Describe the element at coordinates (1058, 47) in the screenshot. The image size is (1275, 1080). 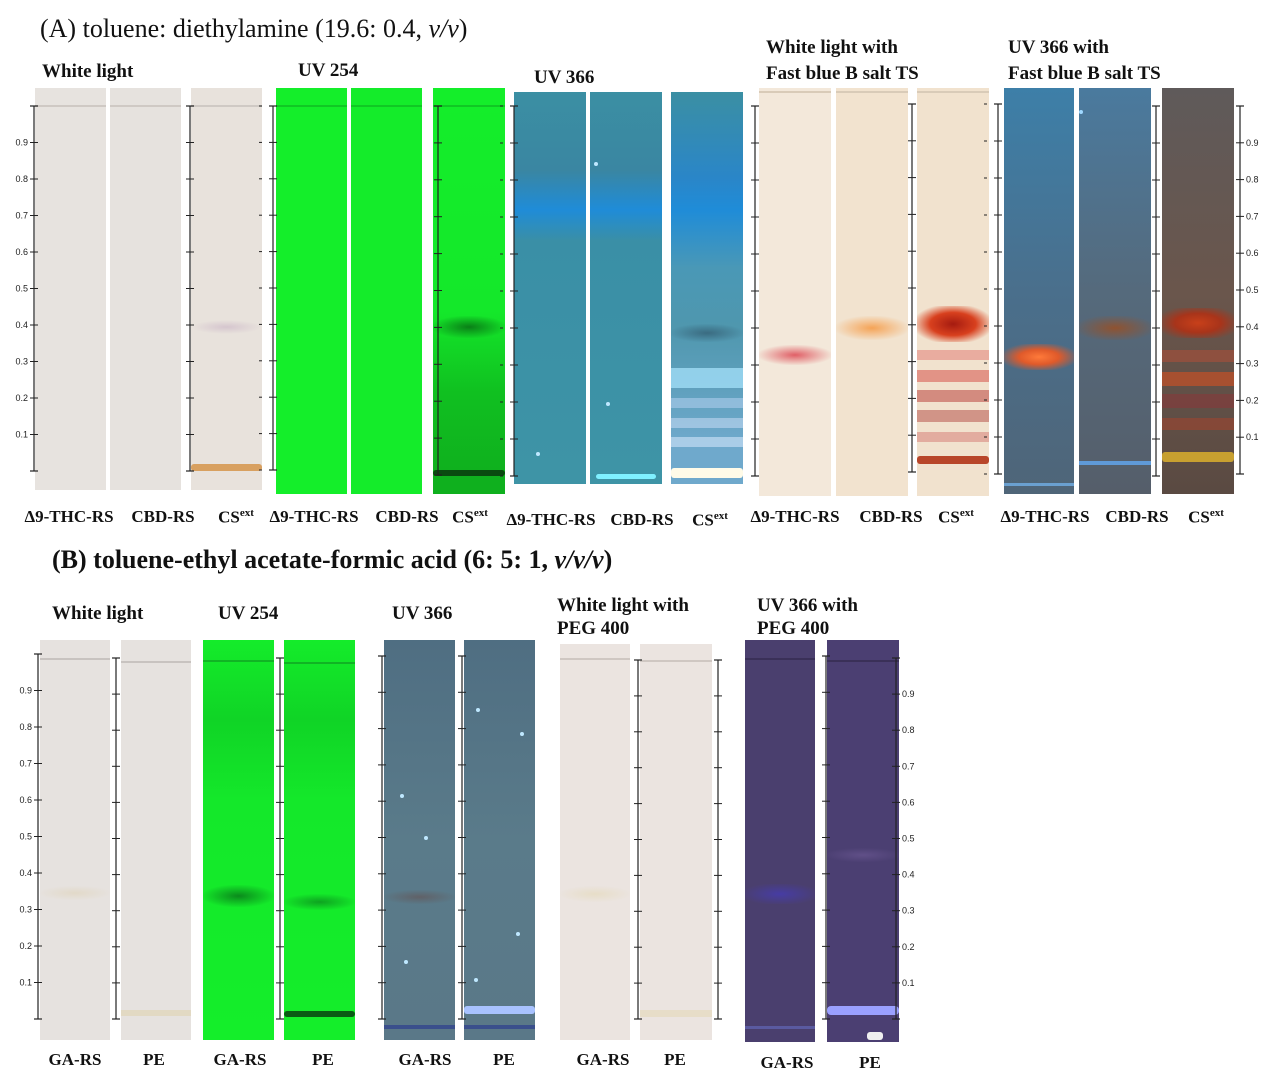
I see `panel-label-a-fbb-uv366-line1: UV 366 with` at that location.